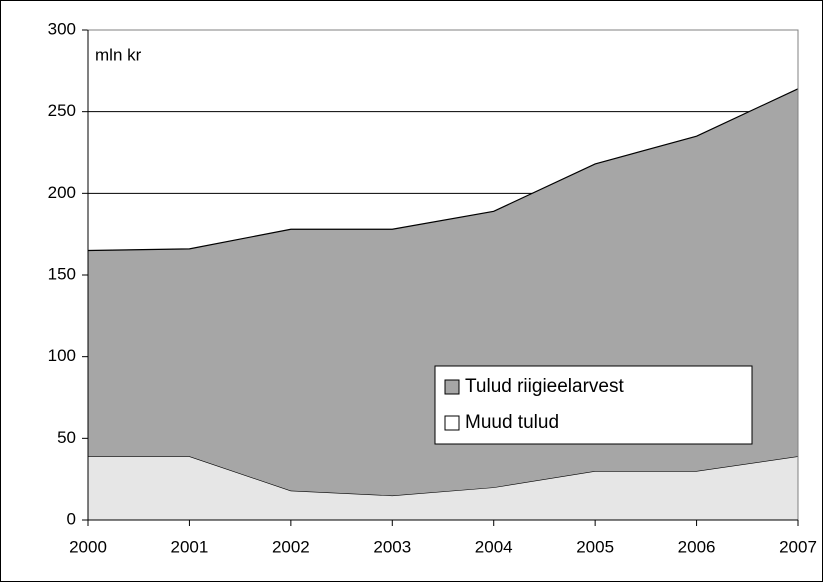 The image size is (824, 583). Describe the element at coordinates (697, 546) in the screenshot. I see `x-tick-label: 2006` at that location.